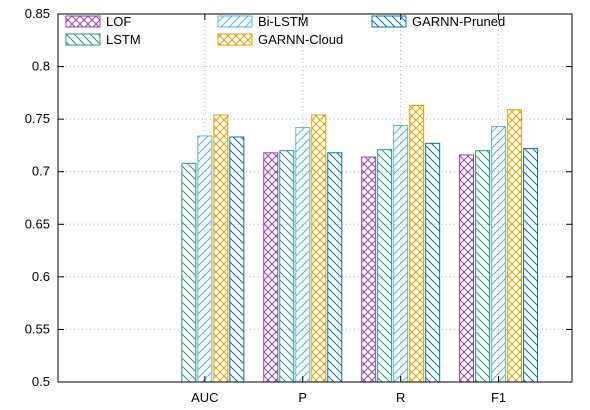  What do you see at coordinates (498, 397) in the screenshot?
I see `x-tick-label: F1` at bounding box center [498, 397].